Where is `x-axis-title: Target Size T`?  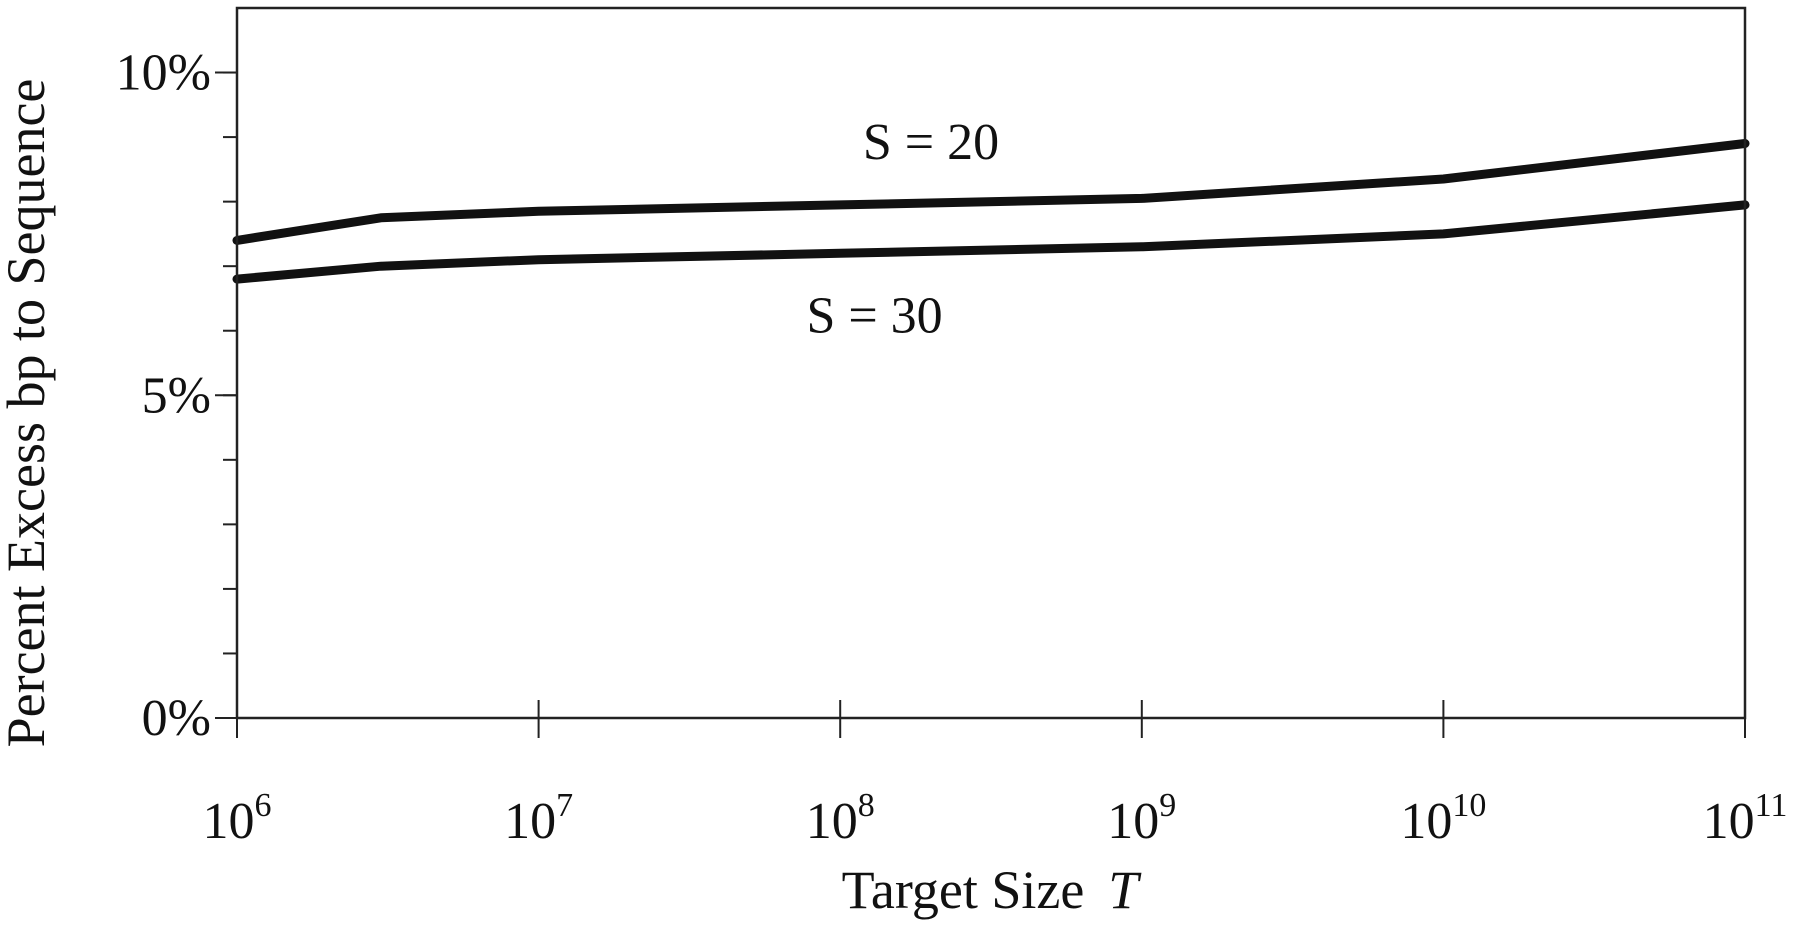 x-axis-title: Target Size T is located at coordinates (992, 890).